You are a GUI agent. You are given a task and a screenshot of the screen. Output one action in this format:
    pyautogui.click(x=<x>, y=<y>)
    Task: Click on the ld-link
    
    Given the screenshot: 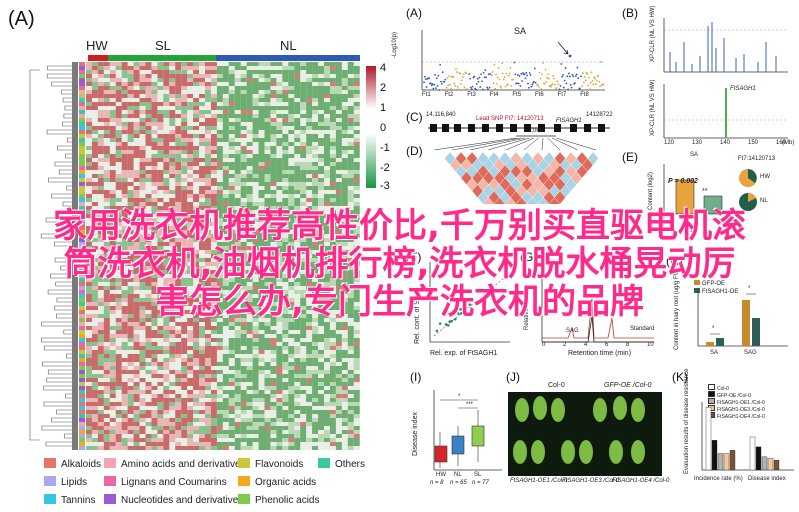 What is the action you would take?
    pyautogui.click(x=520, y=143)
    